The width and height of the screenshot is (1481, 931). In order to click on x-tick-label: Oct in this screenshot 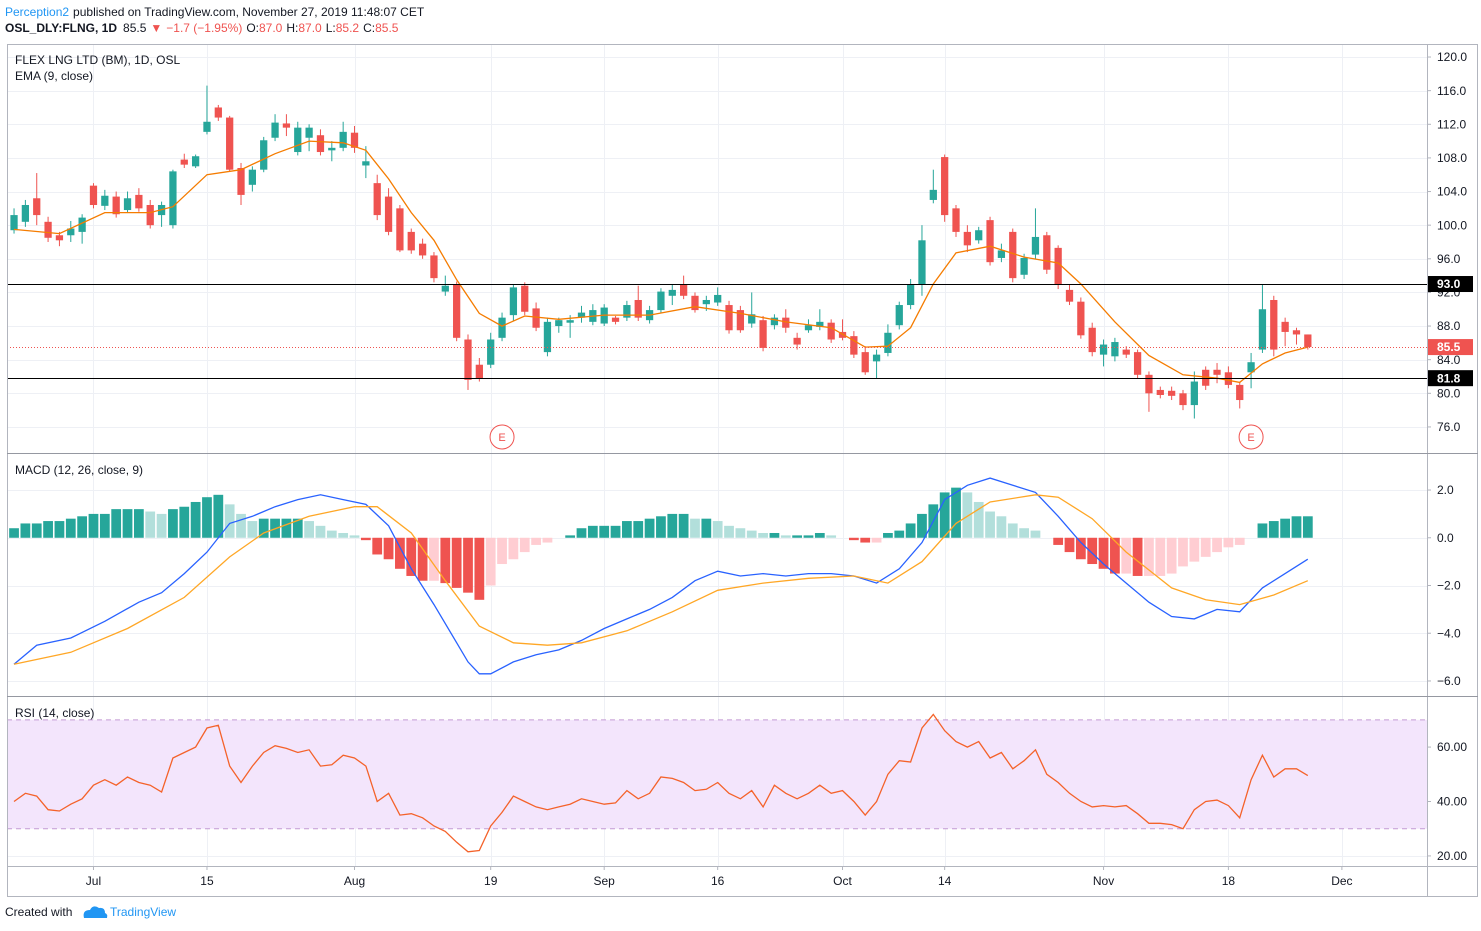, I will do `click(842, 881)`.